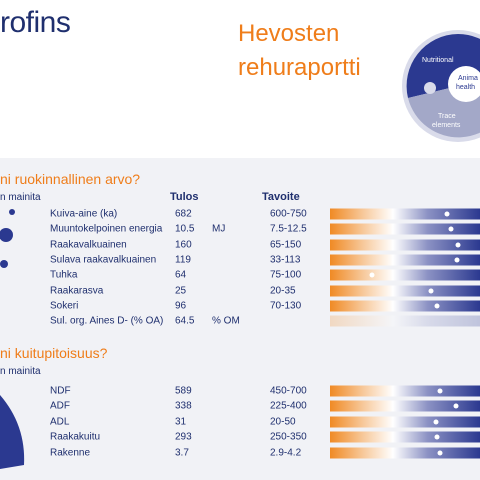  What do you see at coordinates (283, 422) in the screenshot?
I see `row-target: 20-50` at bounding box center [283, 422].